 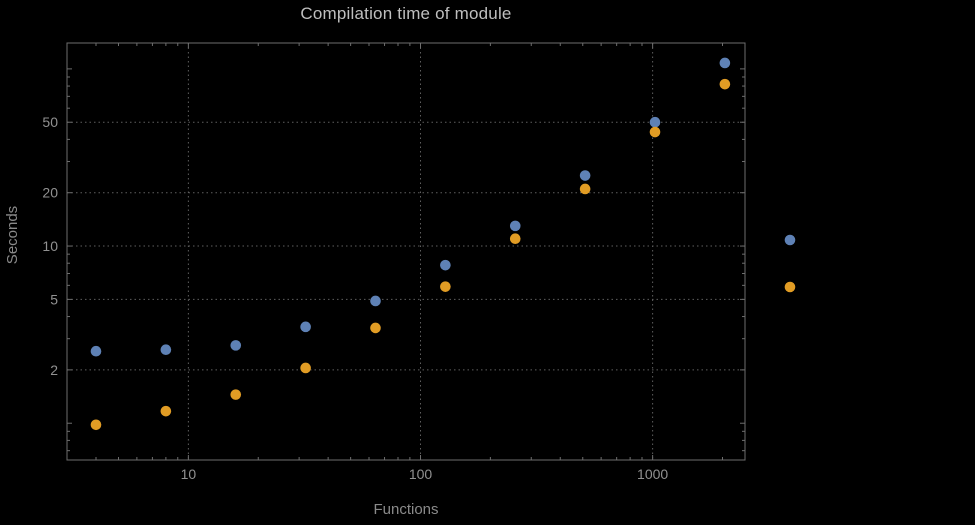 What do you see at coordinates (406, 13) in the screenshot?
I see `chart-title: Compilation time of module` at bounding box center [406, 13].